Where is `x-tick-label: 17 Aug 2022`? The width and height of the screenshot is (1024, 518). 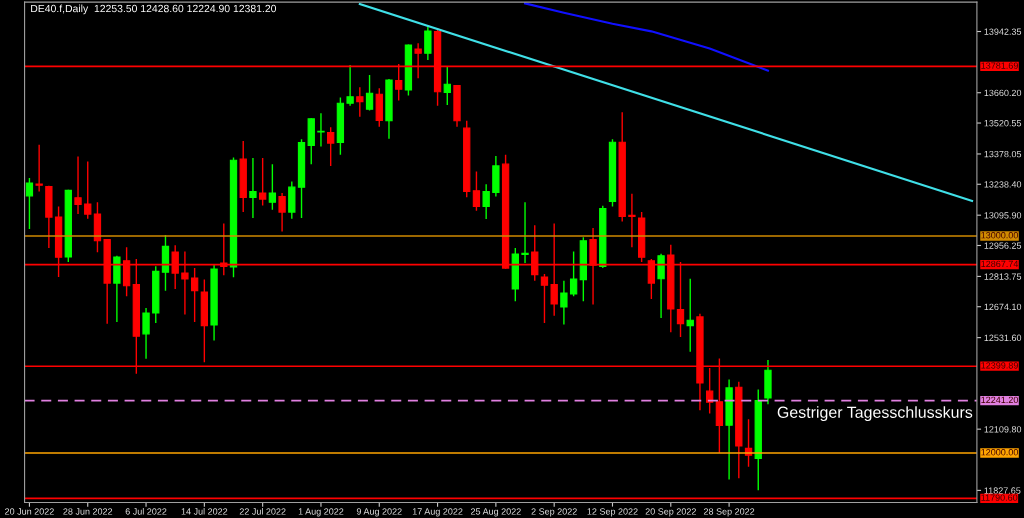
x-tick-label: 17 Aug 2022 is located at coordinates (437, 512).